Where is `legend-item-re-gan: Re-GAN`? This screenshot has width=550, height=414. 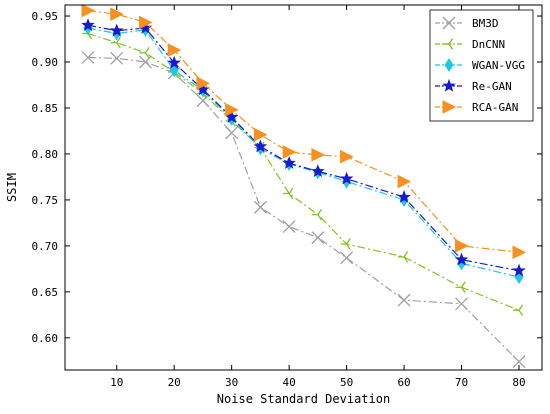 legend-item-re-gan: Re-GAN is located at coordinates (473, 85).